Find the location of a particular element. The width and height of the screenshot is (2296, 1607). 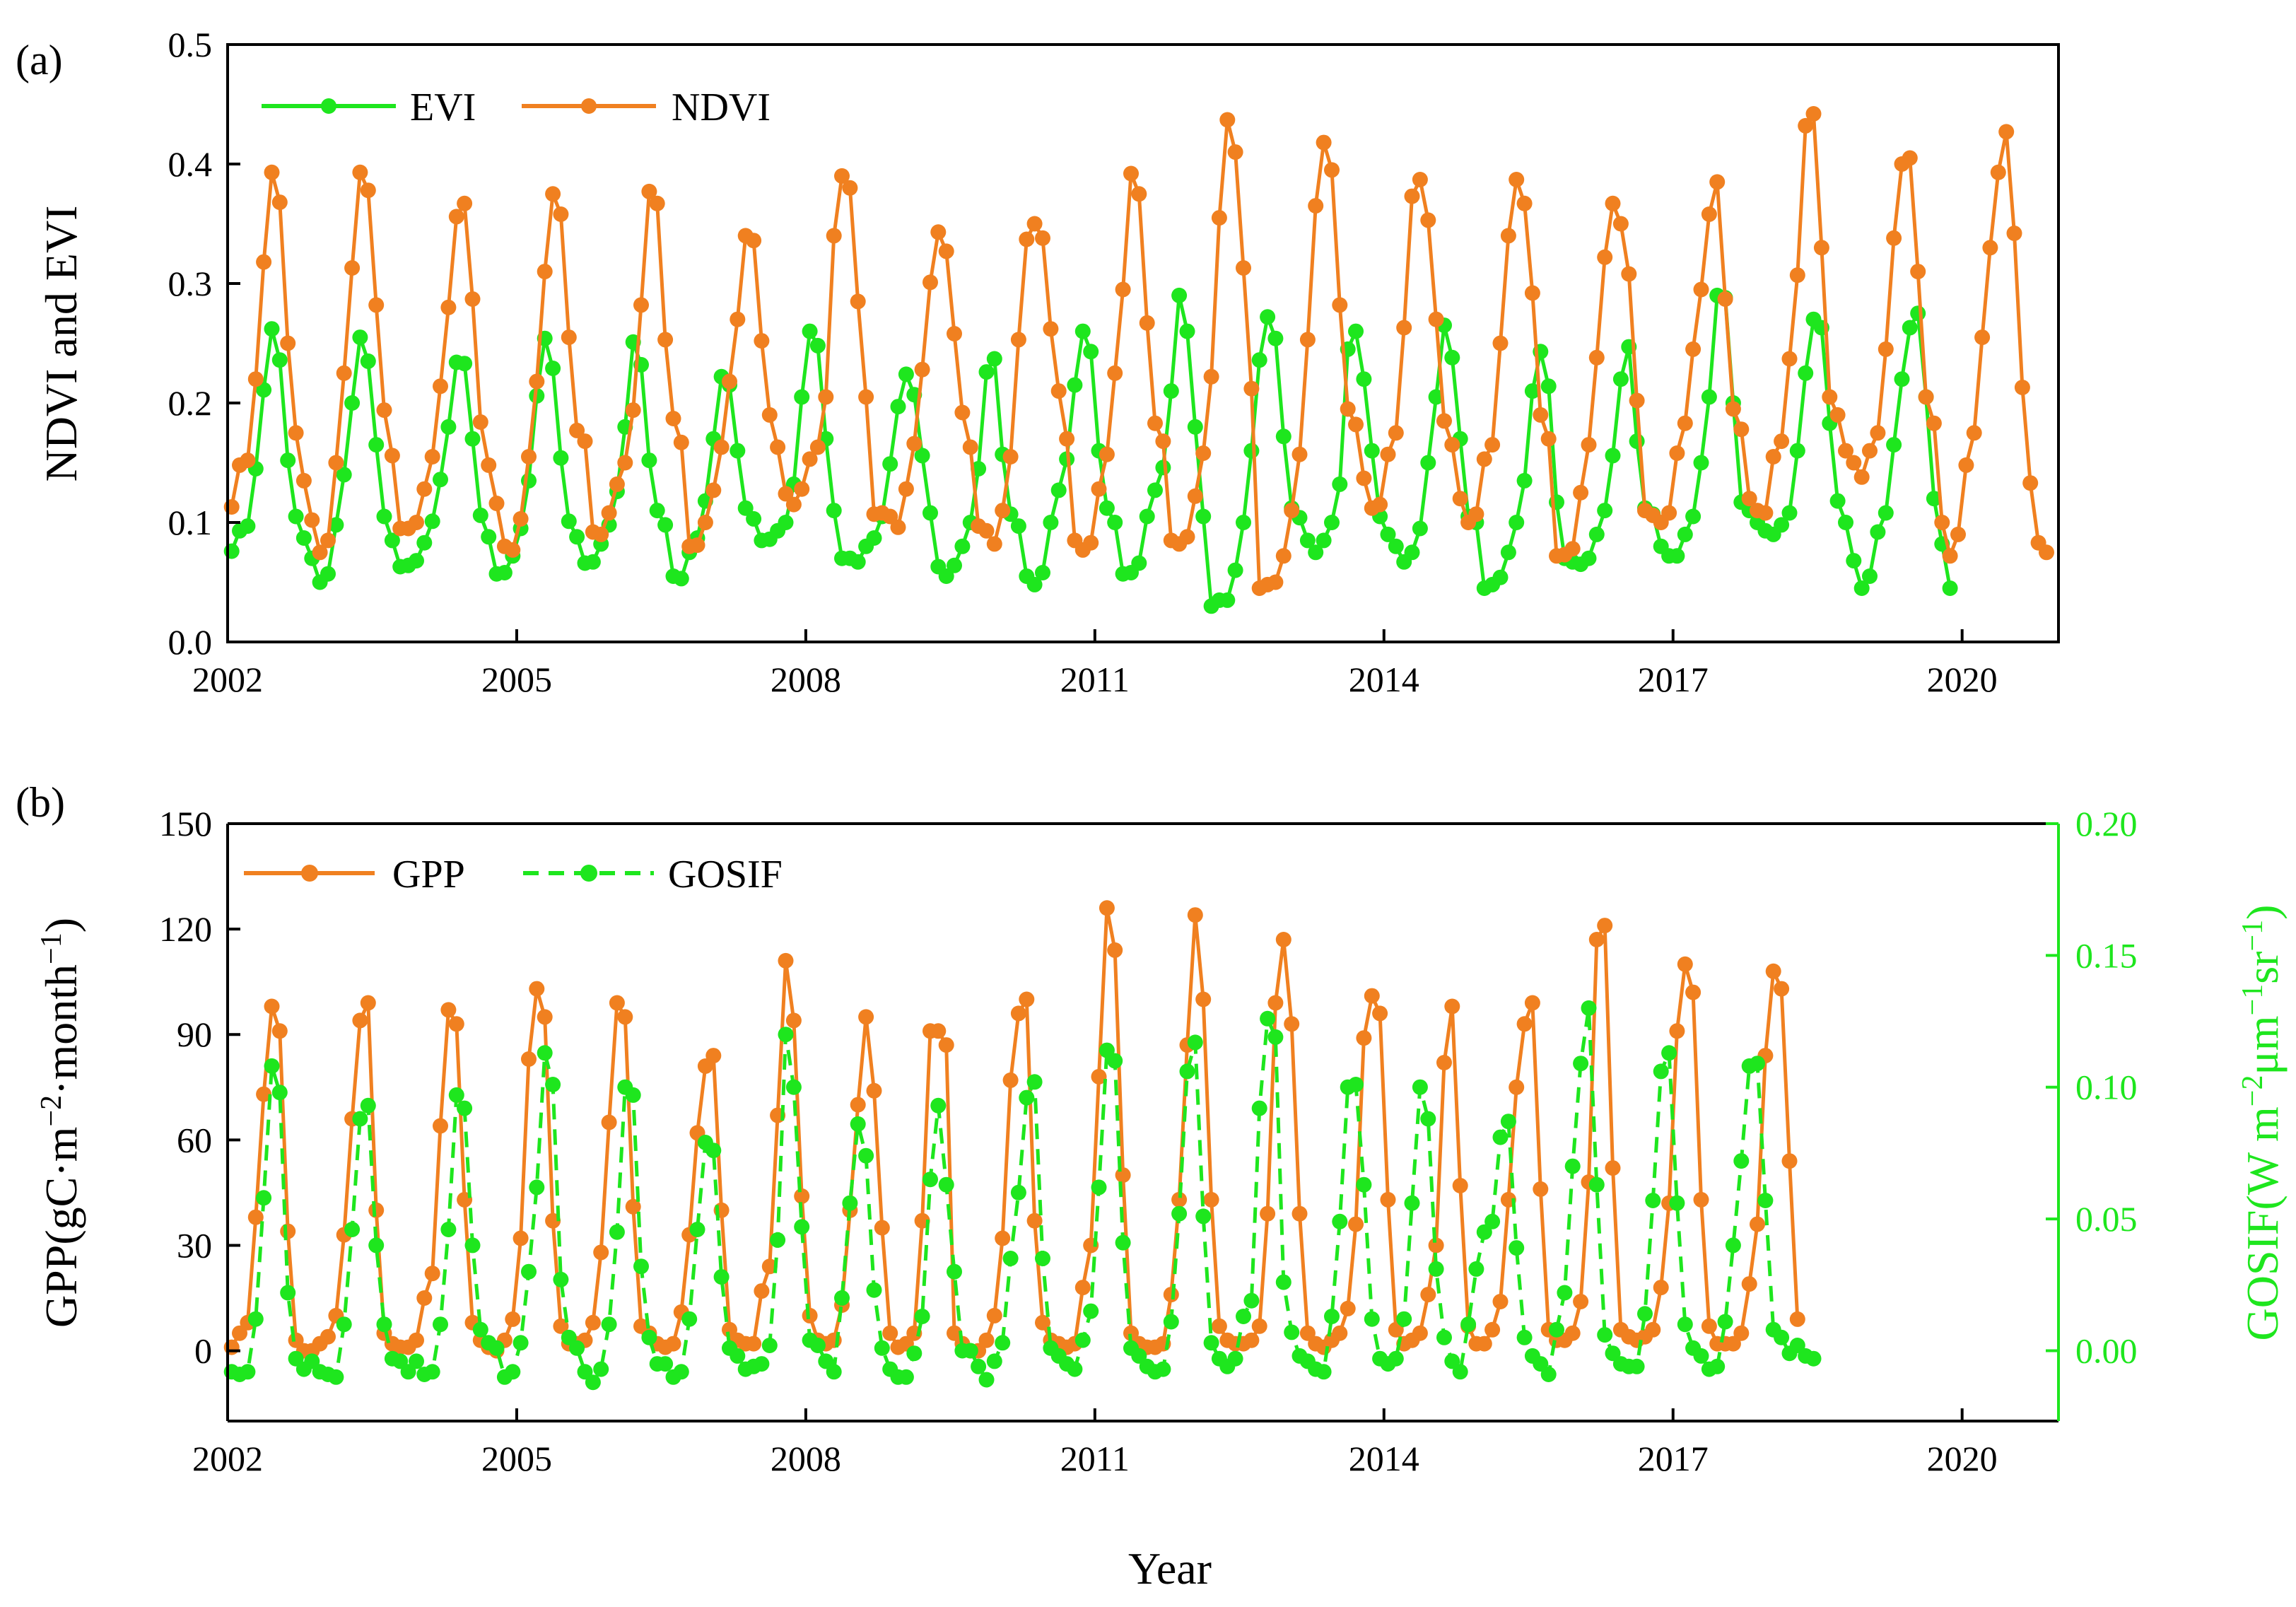

y-tick-label: 30 is located at coordinates (194, 1245).